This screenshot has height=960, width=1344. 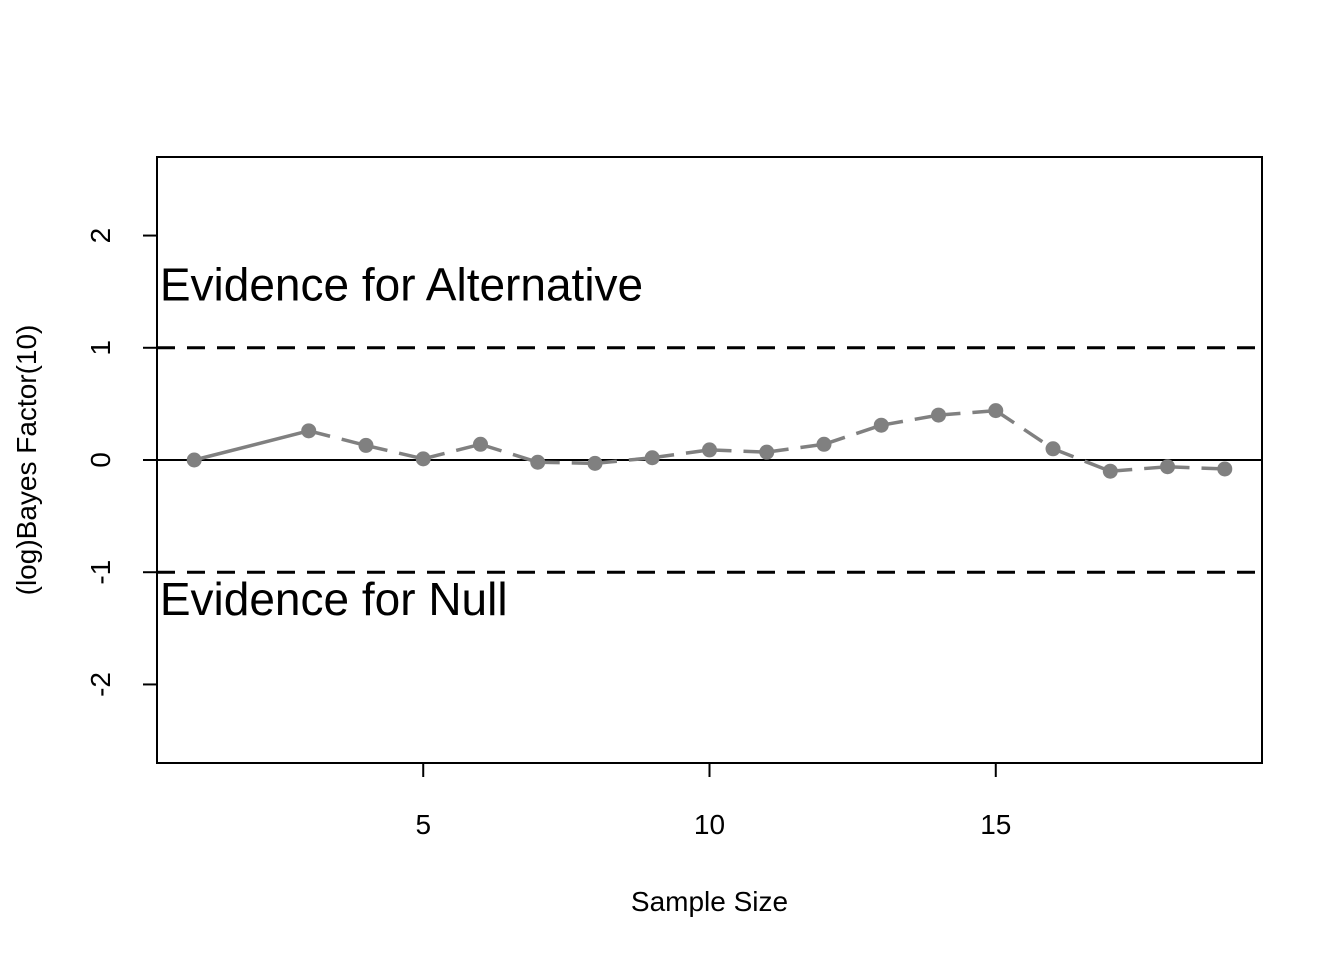 What do you see at coordinates (121, 462) in the screenshot?
I see `y-axis: -2 -1 0 1 2` at bounding box center [121, 462].